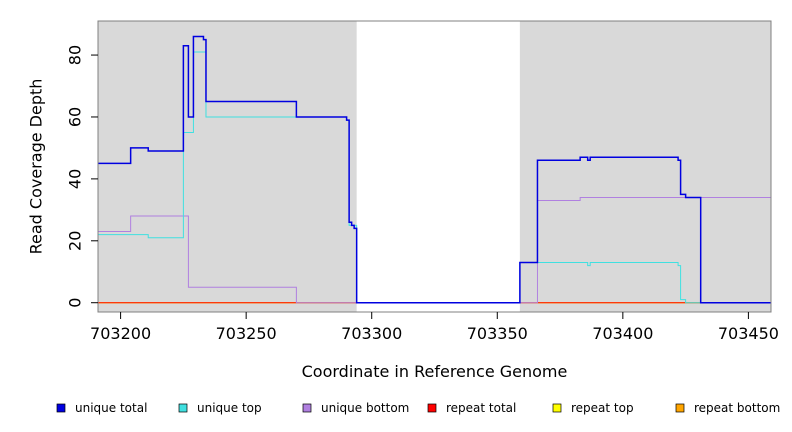  I want to click on legend-swatch-unique-top, so click(183, 408).